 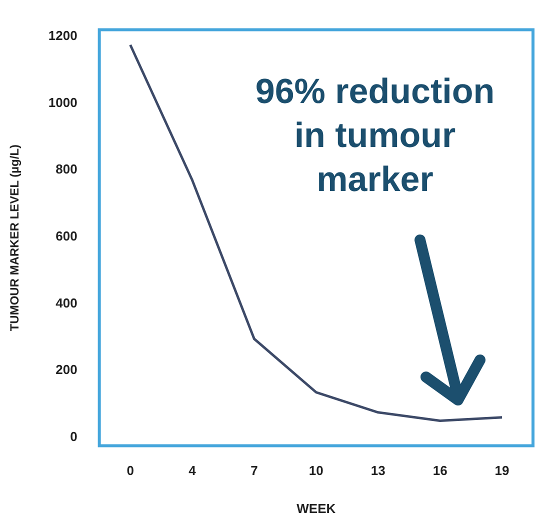 I want to click on x-tick-label: 4, so click(x=192, y=470).